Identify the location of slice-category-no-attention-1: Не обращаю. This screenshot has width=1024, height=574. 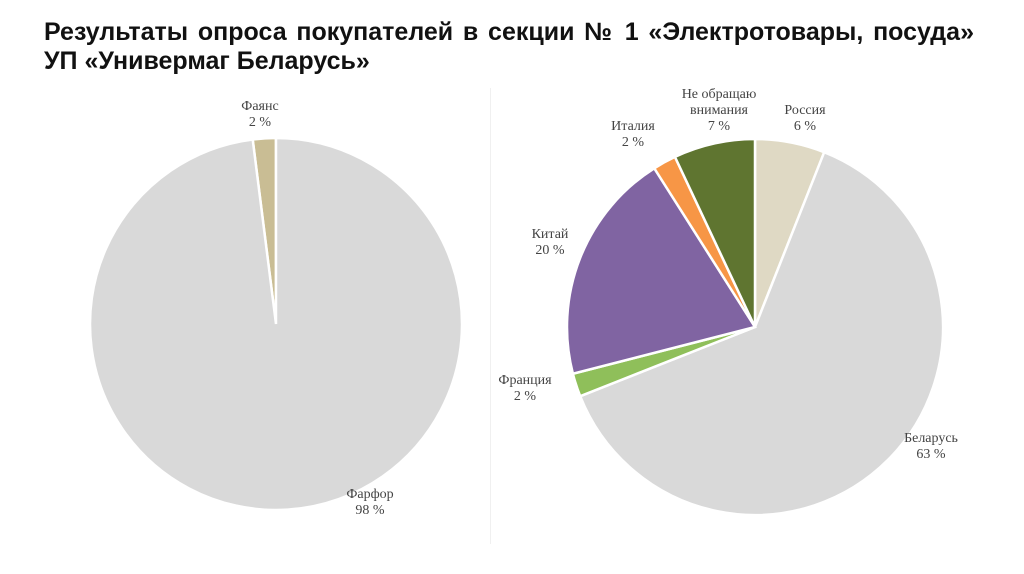
(719, 94).